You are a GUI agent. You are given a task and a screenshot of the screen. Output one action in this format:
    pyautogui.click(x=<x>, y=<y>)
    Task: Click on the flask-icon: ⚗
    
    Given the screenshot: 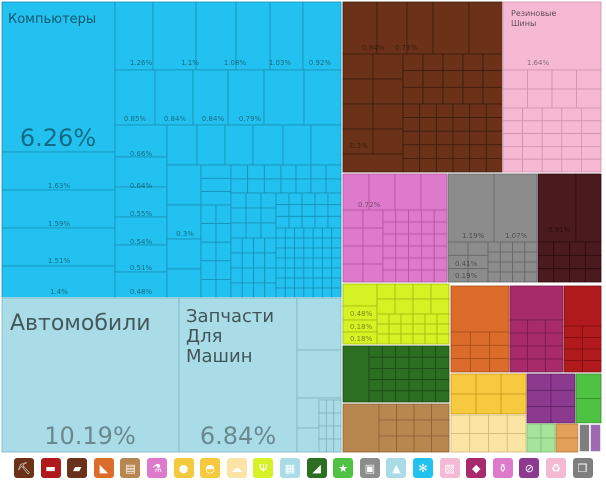 What is the action you would take?
    pyautogui.click(x=157, y=468)
    